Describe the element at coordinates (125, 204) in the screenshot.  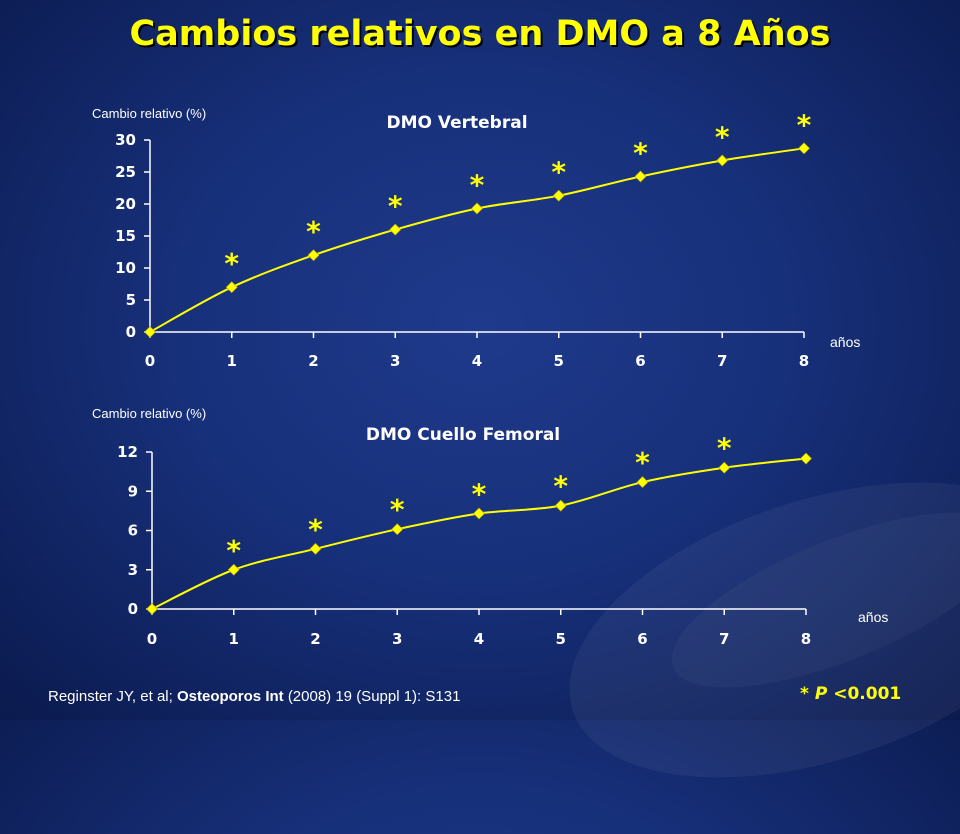
I see `y-tick-label: 20` at that location.